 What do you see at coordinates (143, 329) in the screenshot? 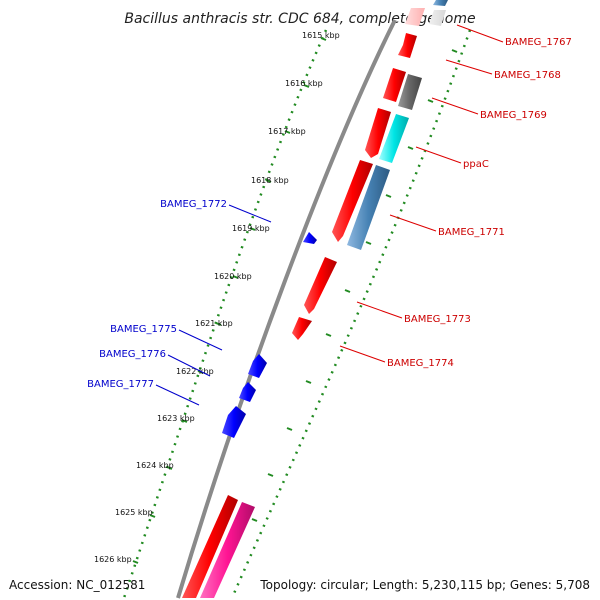
I see `gene-label-bameg-1775: BAMEG_1775` at bounding box center [143, 329].